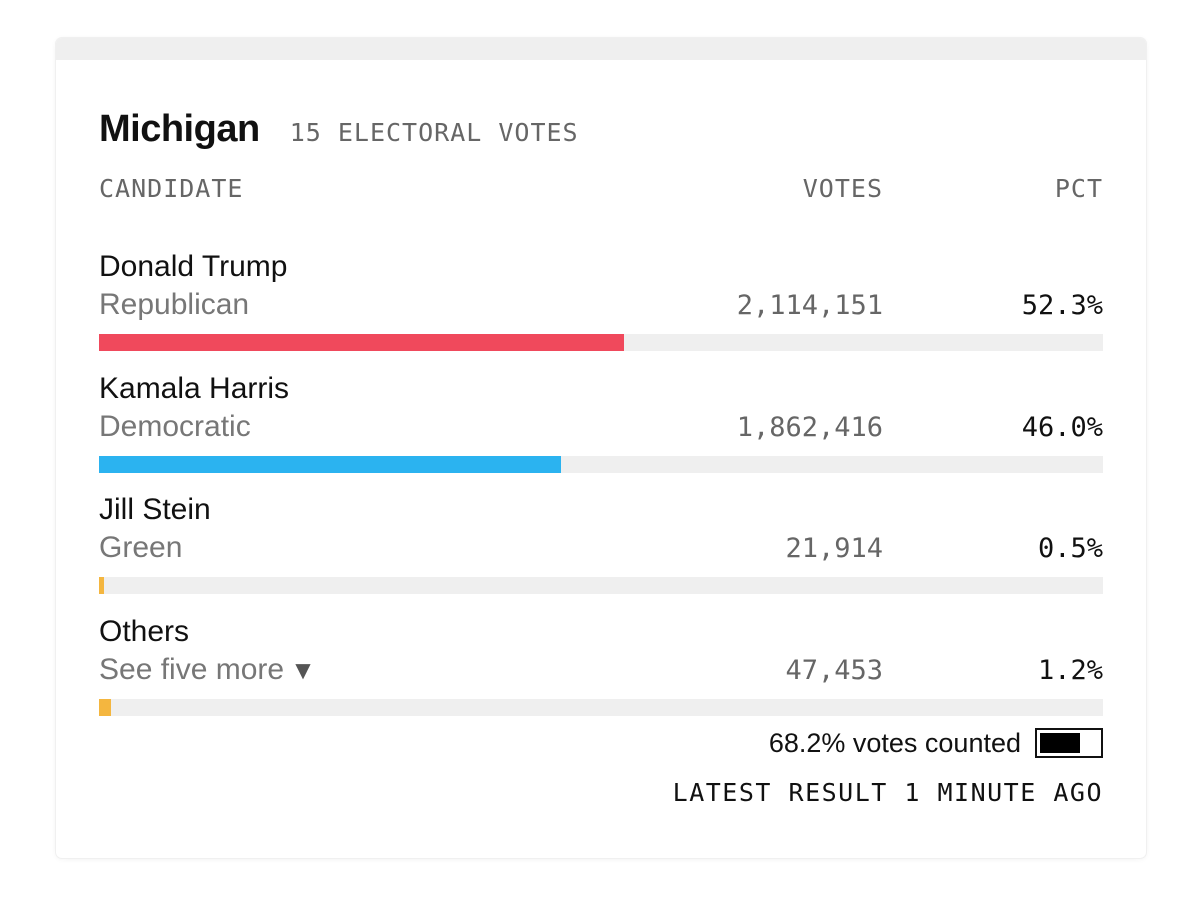 The image size is (1200, 899). What do you see at coordinates (434, 132) in the screenshot?
I see `electoral-votes-label: 15 ELECTORAL VOTES` at bounding box center [434, 132].